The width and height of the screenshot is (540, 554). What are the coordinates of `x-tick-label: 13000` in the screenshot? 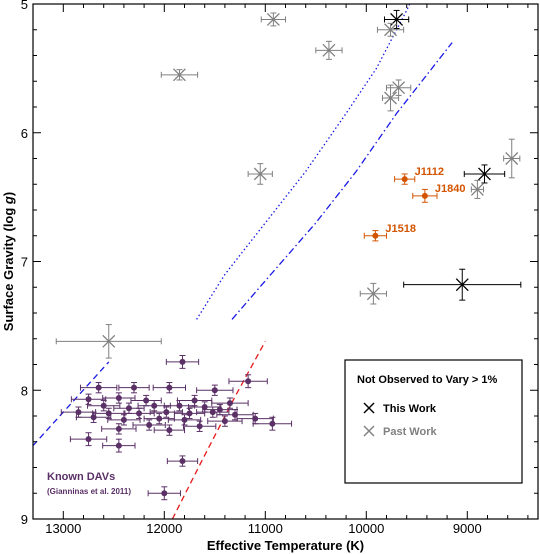 It's located at (63, 528).